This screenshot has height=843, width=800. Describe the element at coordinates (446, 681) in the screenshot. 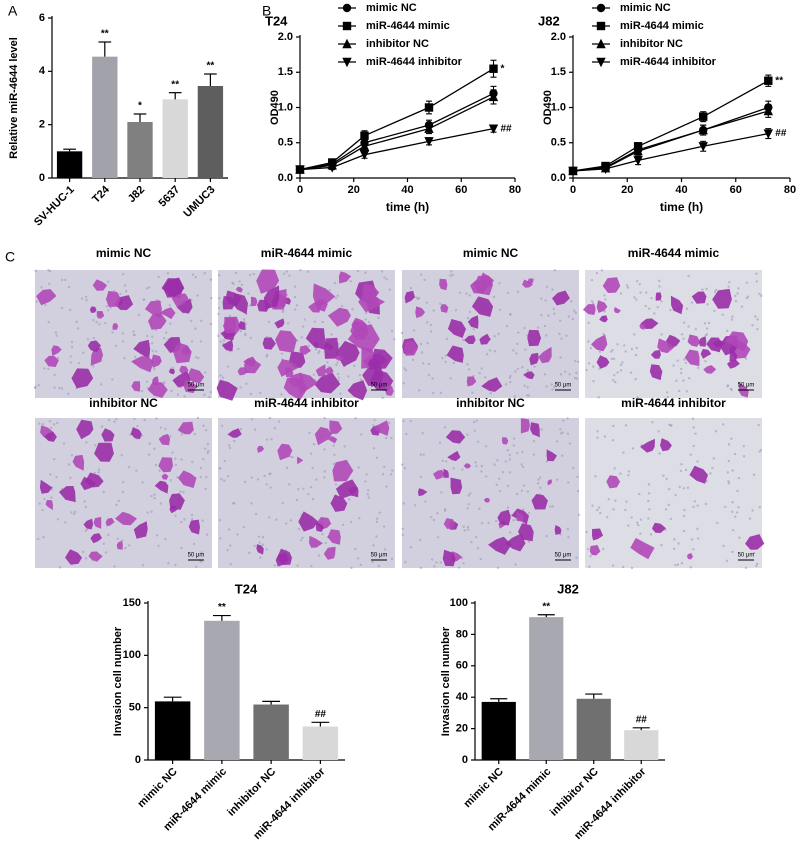

I see `y-axis-label: Invasion cell number` at that location.